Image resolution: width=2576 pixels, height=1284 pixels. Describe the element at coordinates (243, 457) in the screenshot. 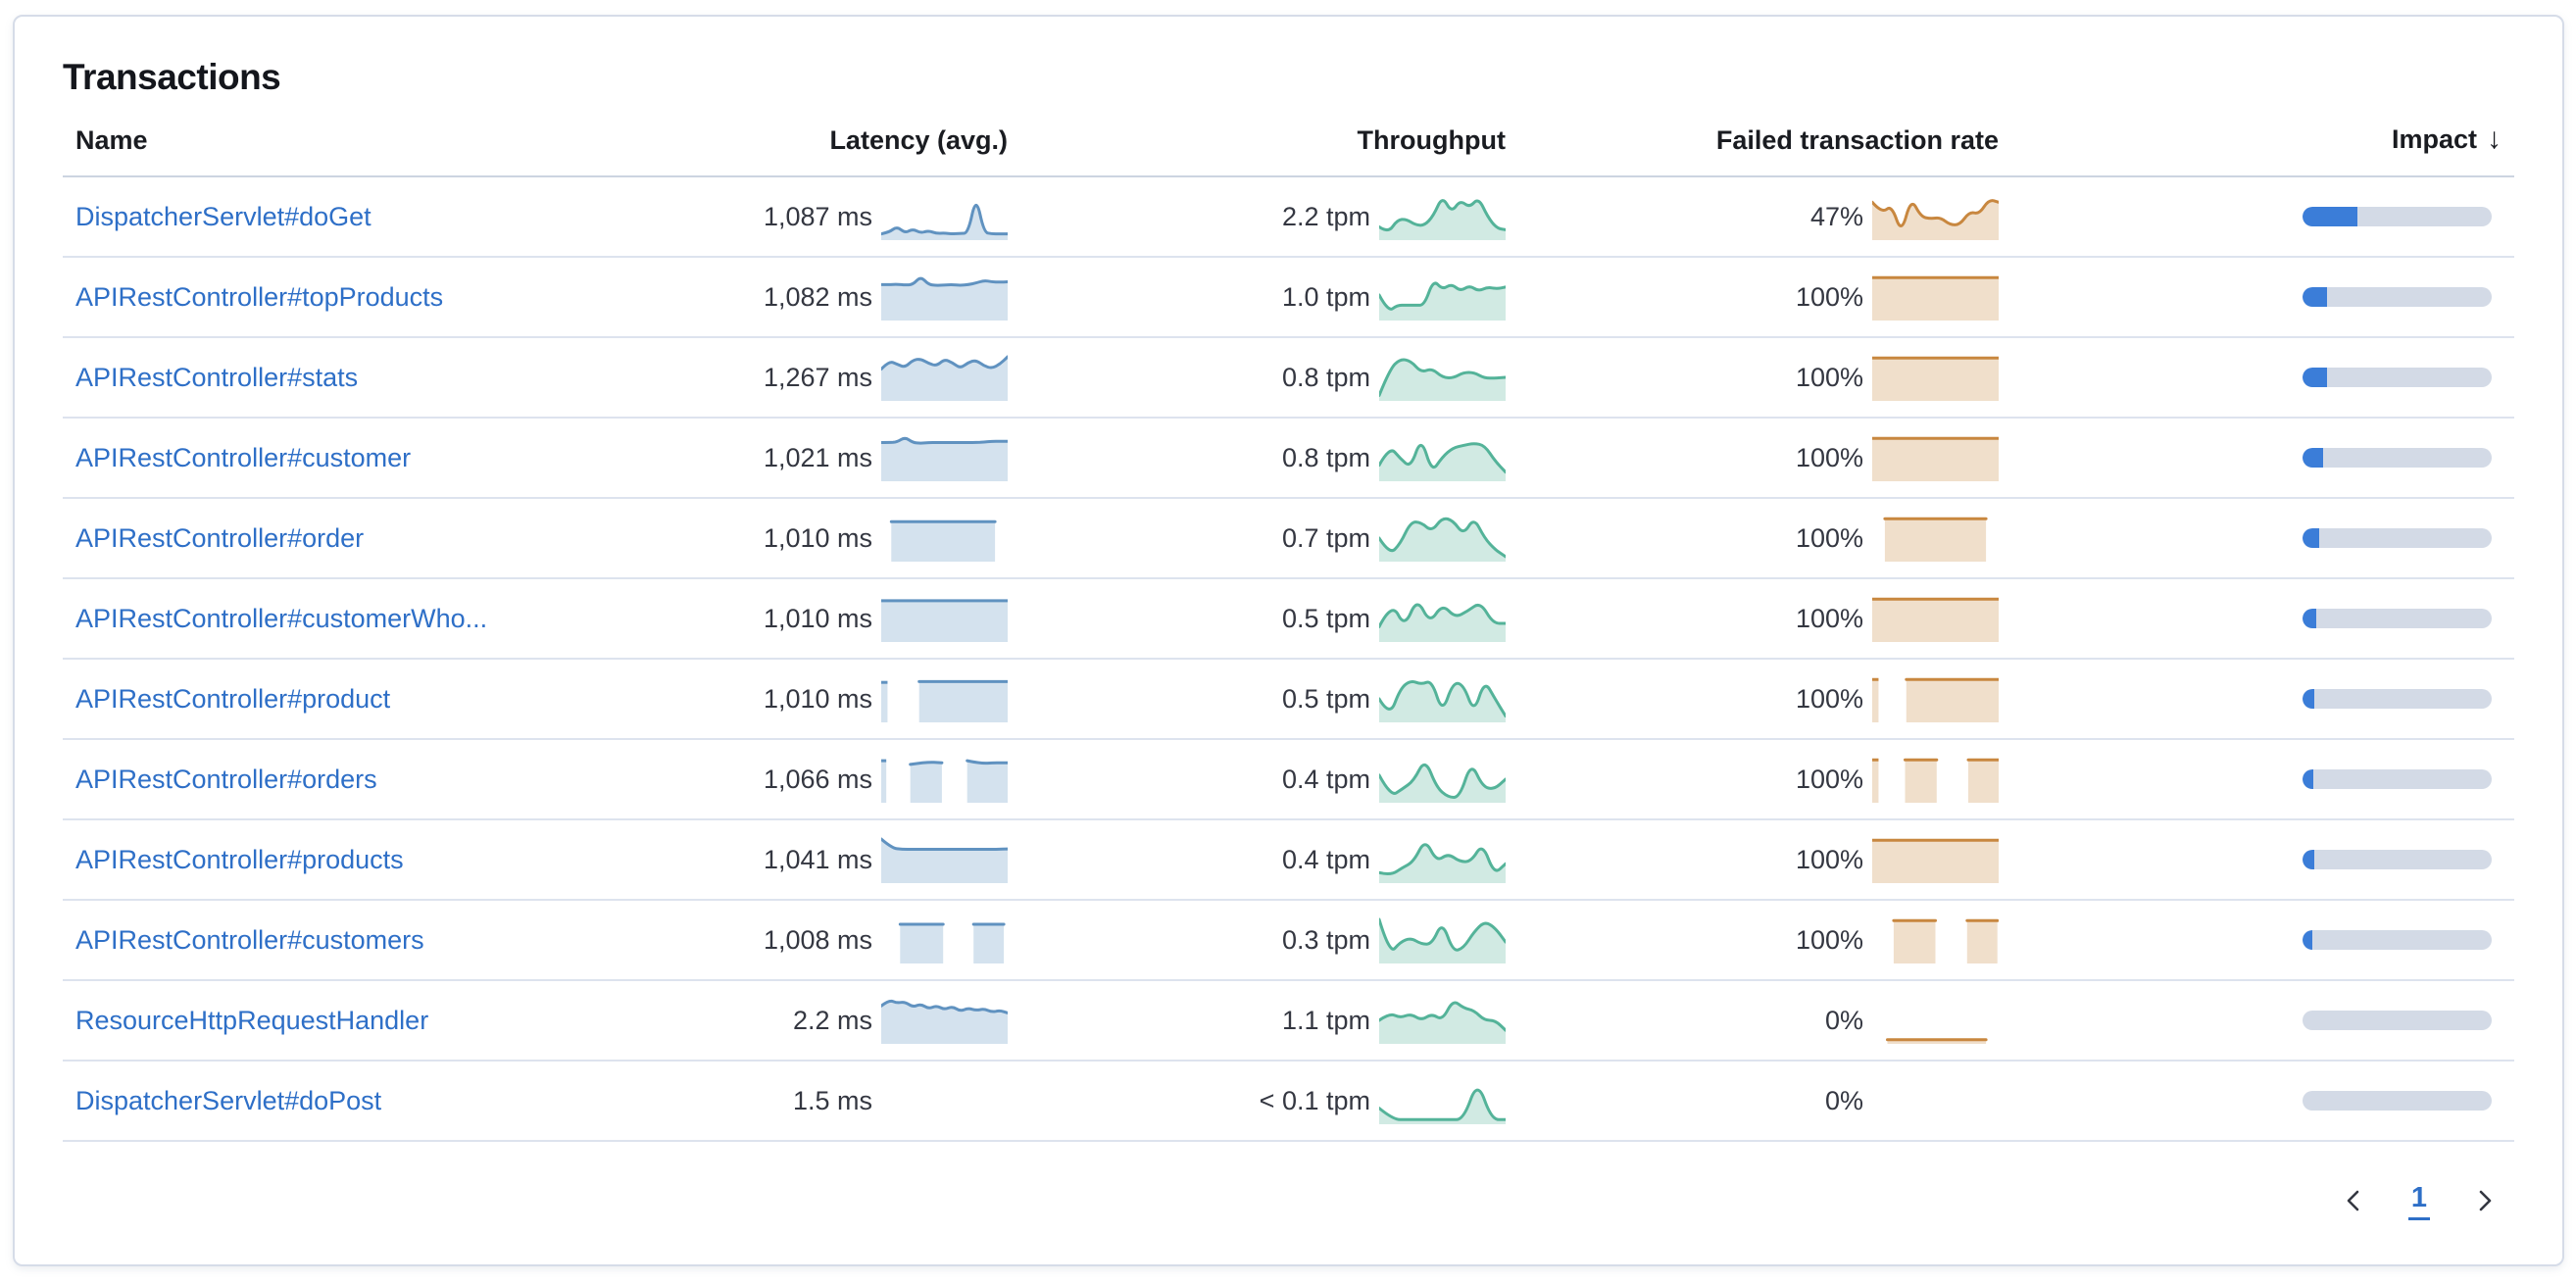

I see `transaction-name-link: APIRestController#customer` at that location.